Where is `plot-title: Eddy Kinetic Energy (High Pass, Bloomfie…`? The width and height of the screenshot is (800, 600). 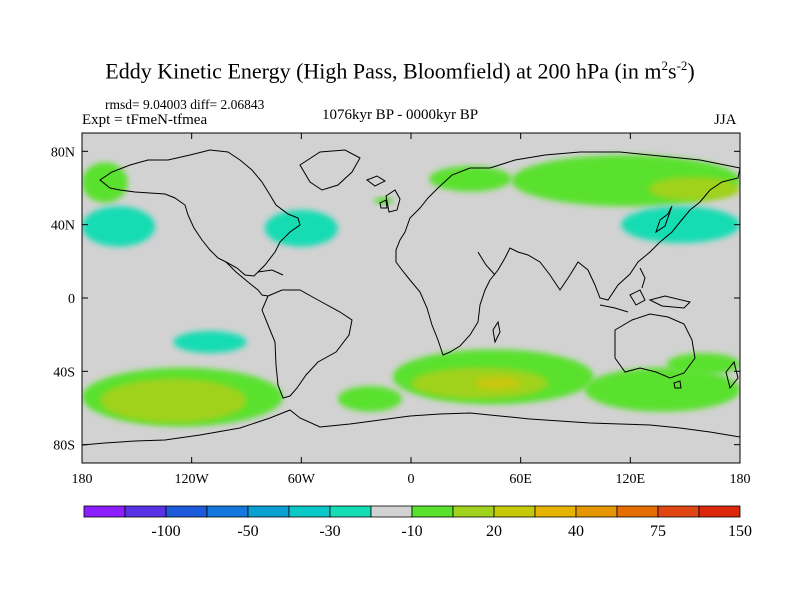
plot-title: Eddy Kinetic Energy (High Pass, Bloomfie… is located at coordinates (400, 71).